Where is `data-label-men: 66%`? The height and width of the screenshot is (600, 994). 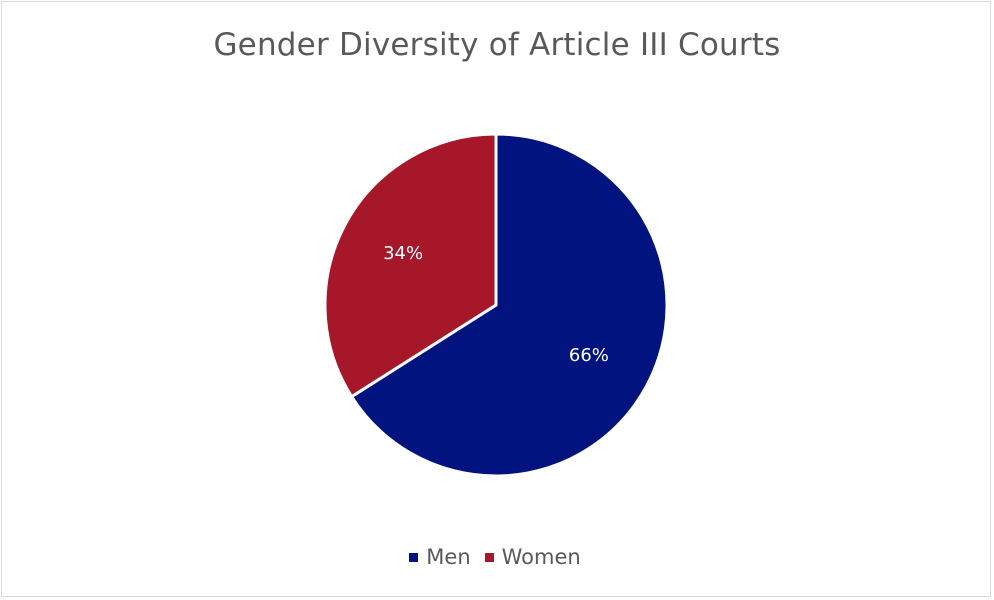
data-label-men: 66% is located at coordinates (589, 355).